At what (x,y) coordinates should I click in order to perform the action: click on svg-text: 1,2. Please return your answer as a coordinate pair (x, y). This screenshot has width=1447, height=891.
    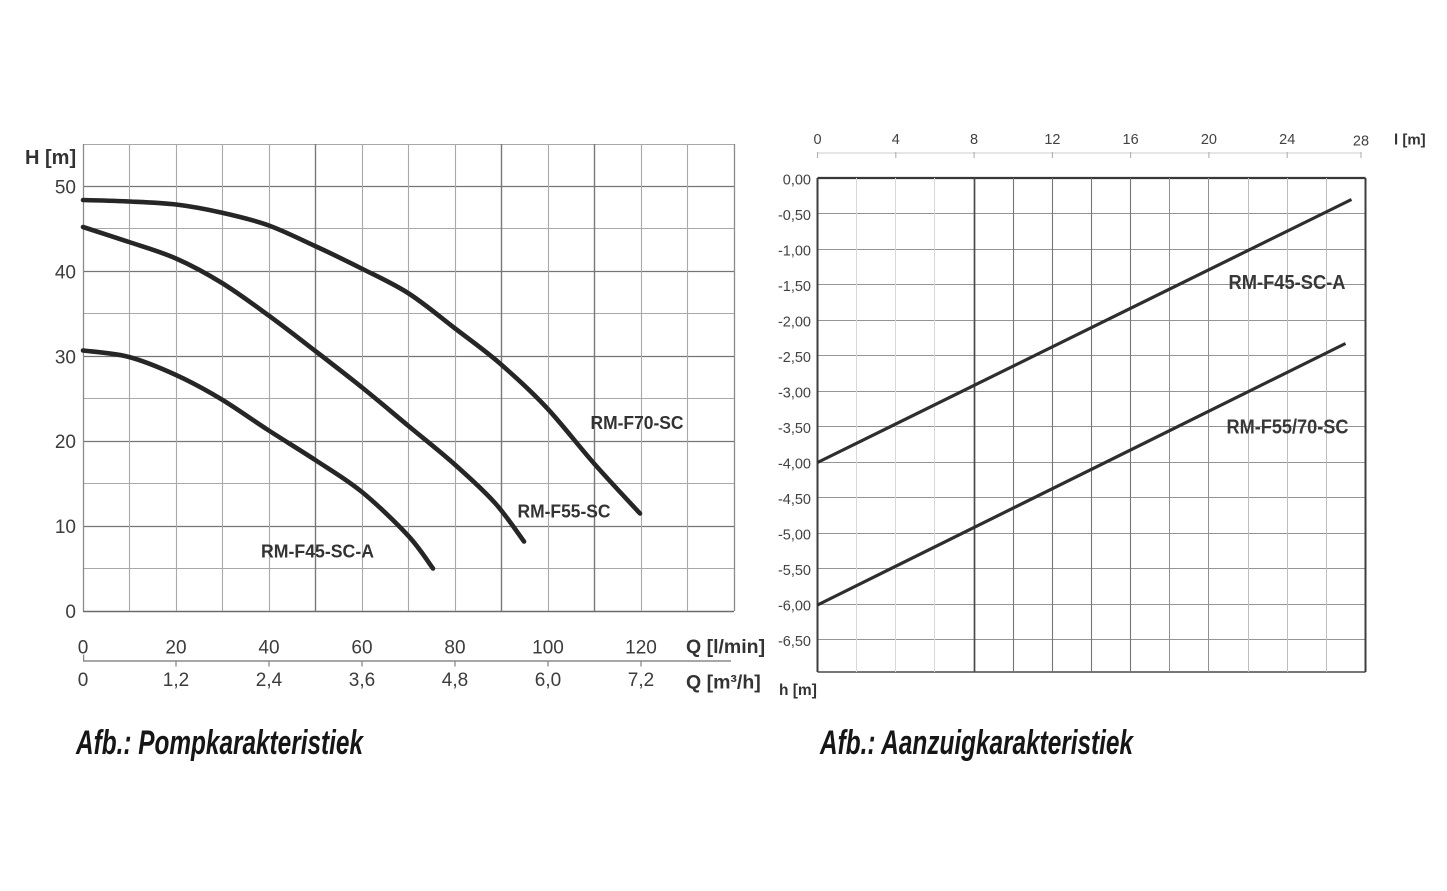
    Looking at the image, I should click on (176, 680).